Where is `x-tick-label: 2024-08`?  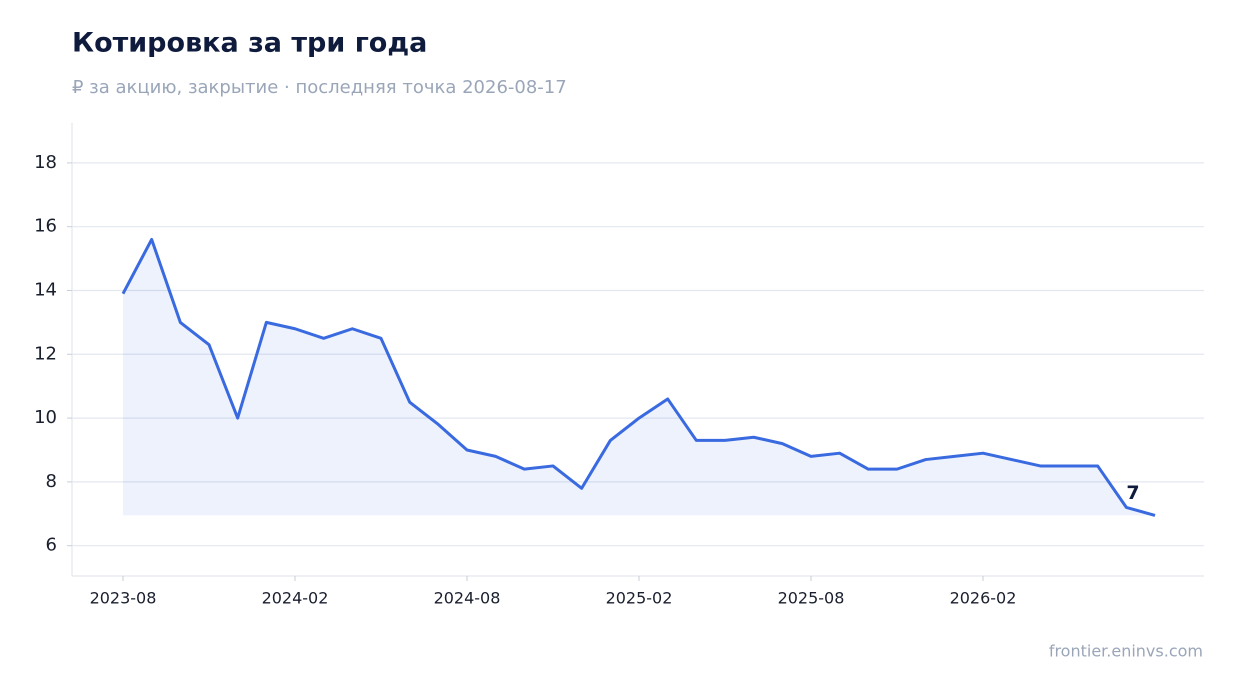 x-tick-label: 2024-08 is located at coordinates (467, 598).